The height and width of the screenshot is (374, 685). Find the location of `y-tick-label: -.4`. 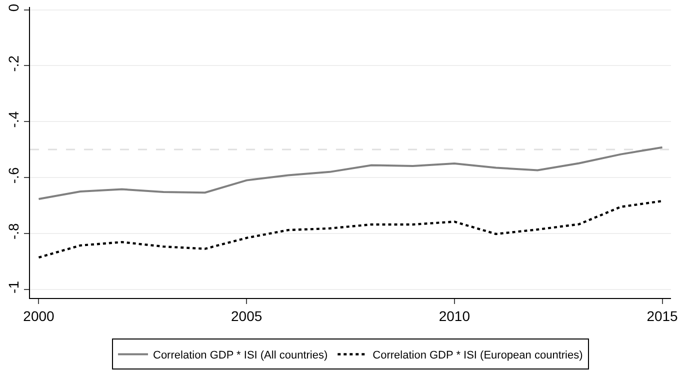

y-tick-label: -.4 is located at coordinates (13, 119).